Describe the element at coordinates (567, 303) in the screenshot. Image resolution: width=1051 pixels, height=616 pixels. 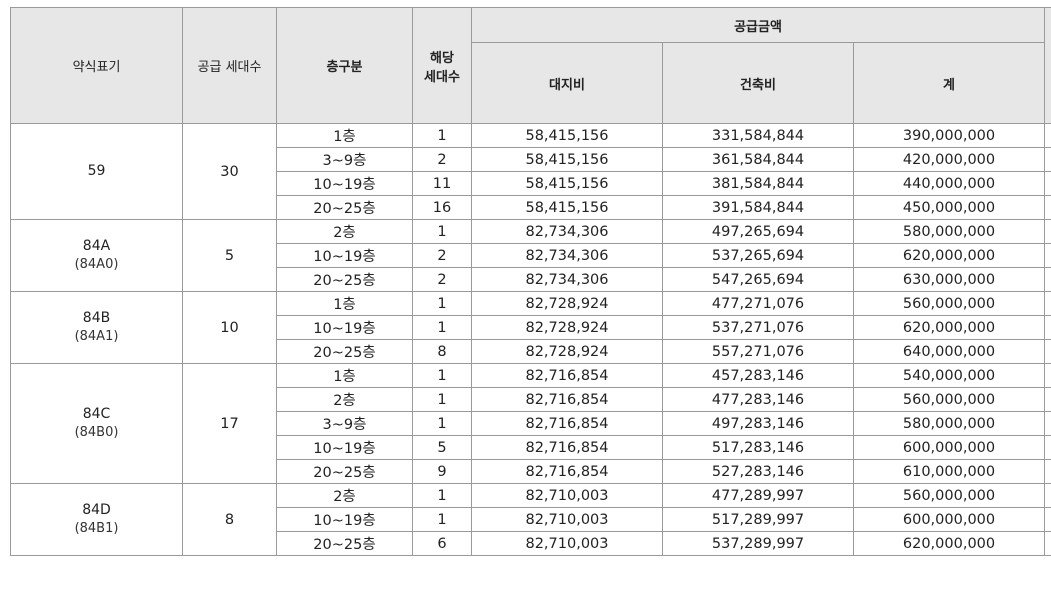
I see `land-cost-cell: 82,728,924` at that location.